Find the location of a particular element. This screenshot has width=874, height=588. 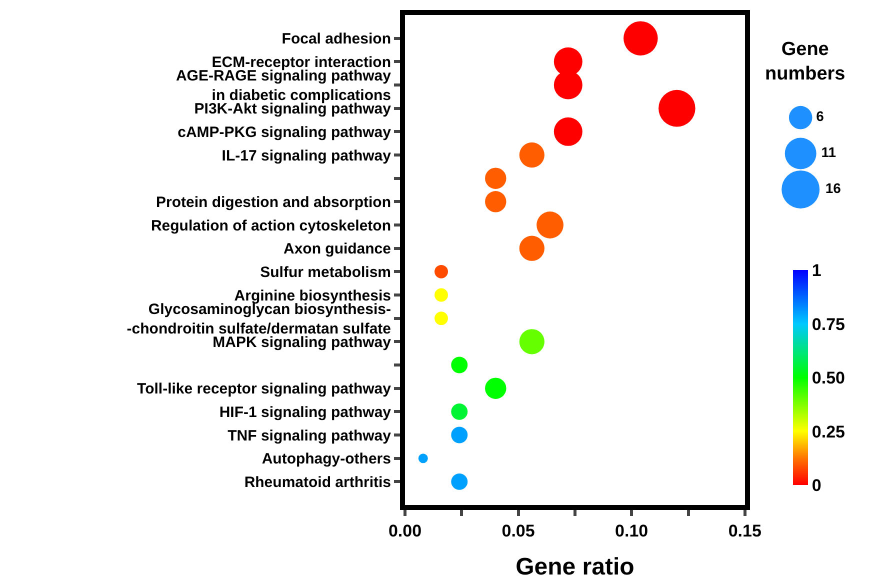

legend-label: 11 is located at coordinates (828, 152).